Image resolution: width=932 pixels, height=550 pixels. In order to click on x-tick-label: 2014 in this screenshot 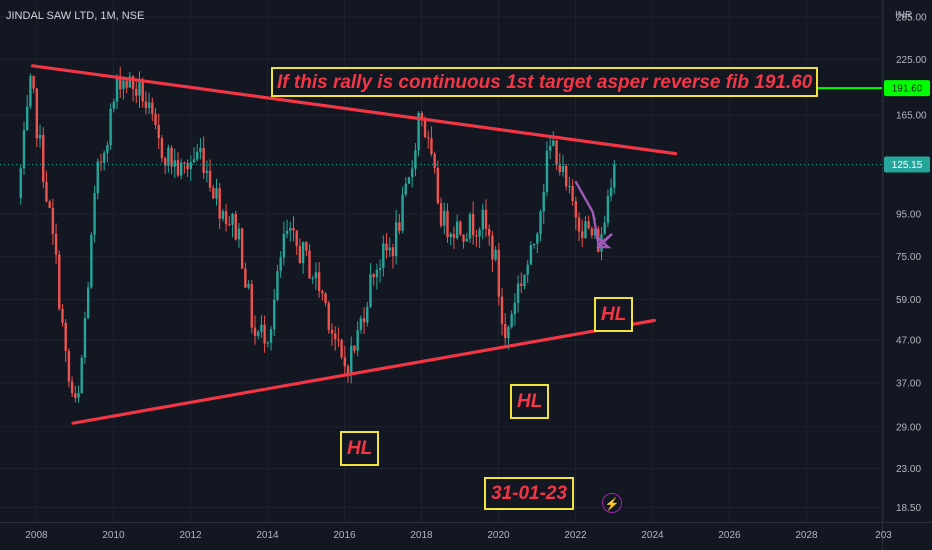, I will do `click(267, 535)`.